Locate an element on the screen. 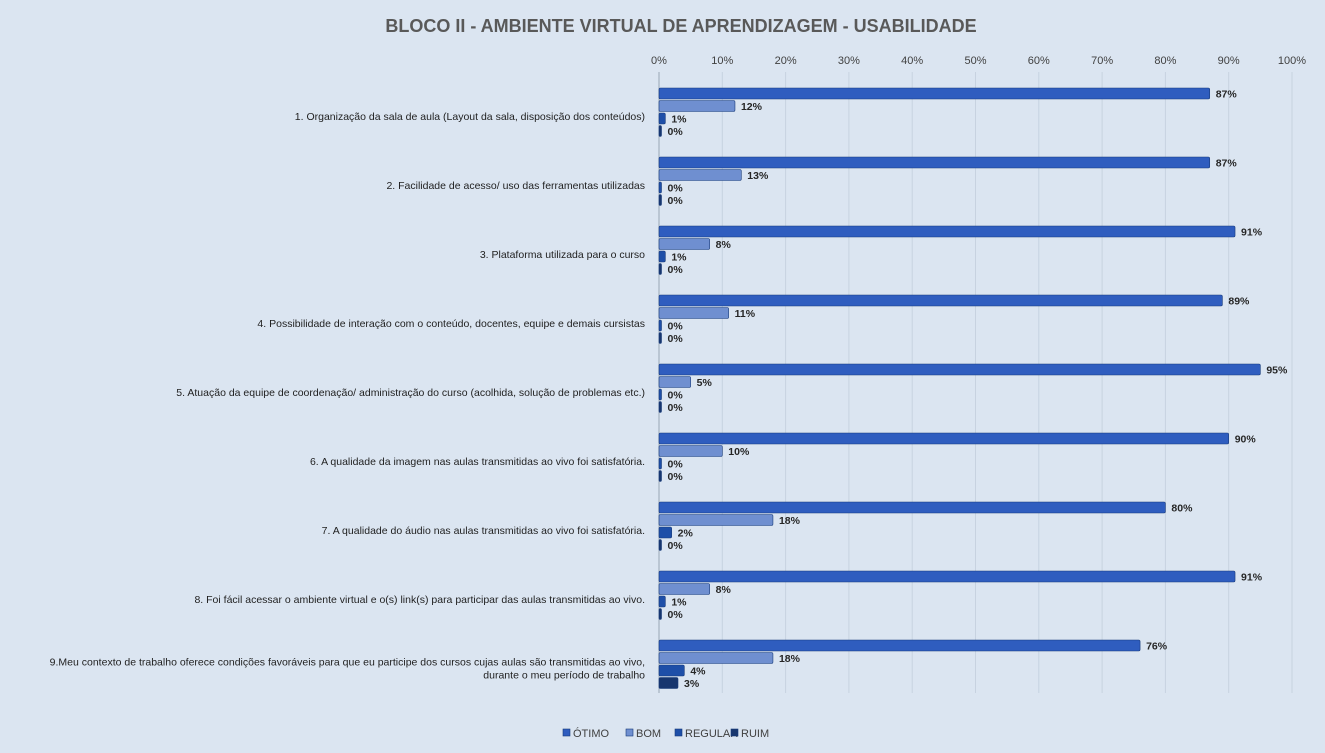  legend-label: ÓTIMO is located at coordinates (591, 733).